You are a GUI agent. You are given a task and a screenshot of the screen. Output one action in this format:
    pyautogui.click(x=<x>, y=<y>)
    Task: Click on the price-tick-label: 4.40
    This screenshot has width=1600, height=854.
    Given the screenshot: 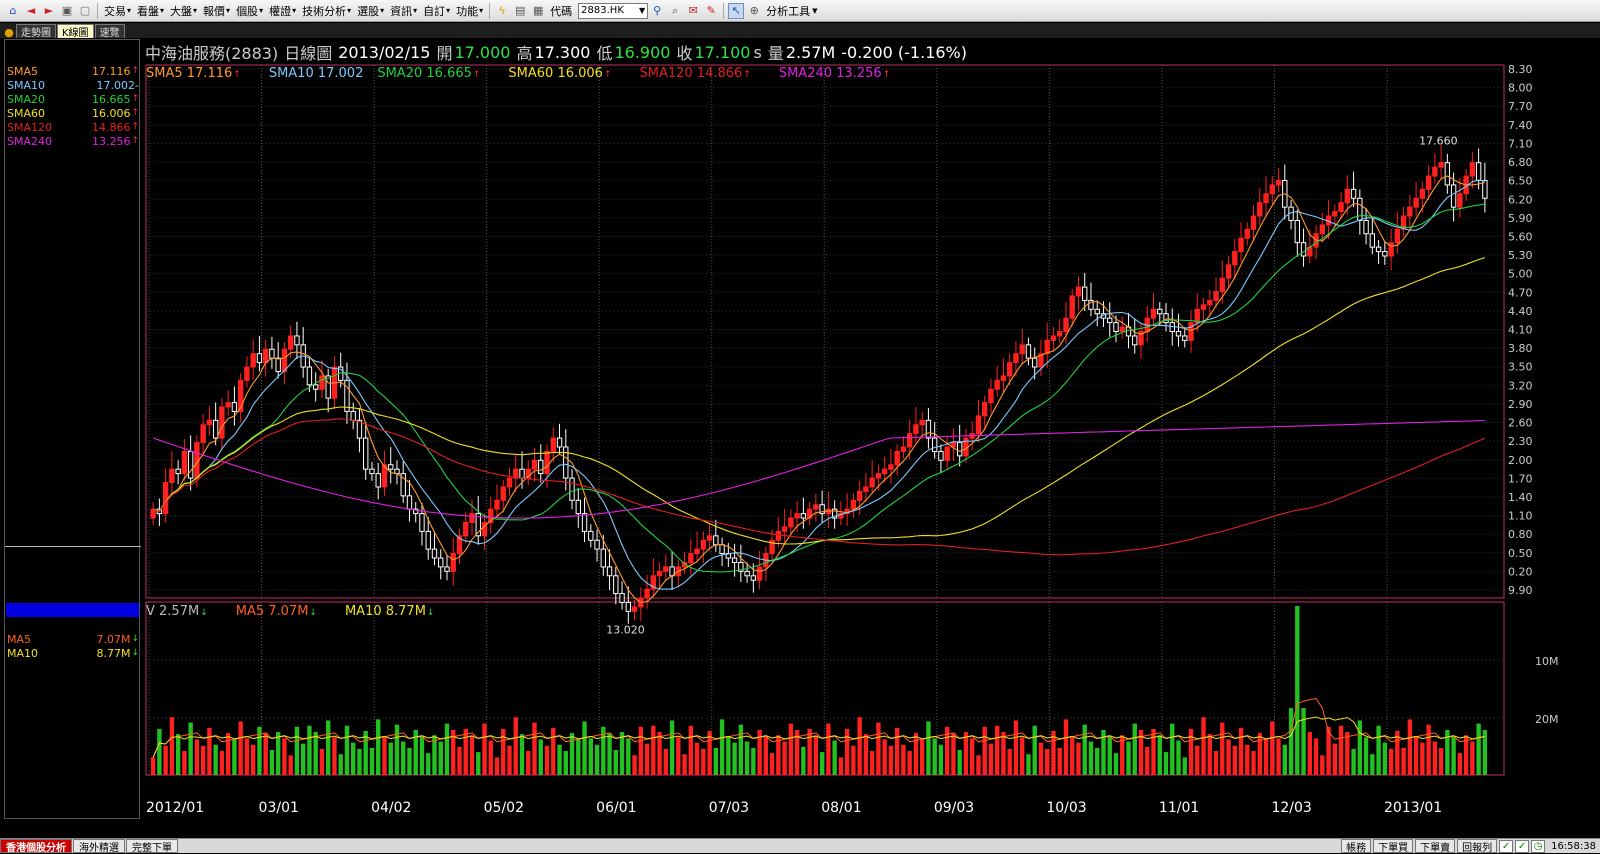 What is the action you would take?
    pyautogui.click(x=1520, y=311)
    